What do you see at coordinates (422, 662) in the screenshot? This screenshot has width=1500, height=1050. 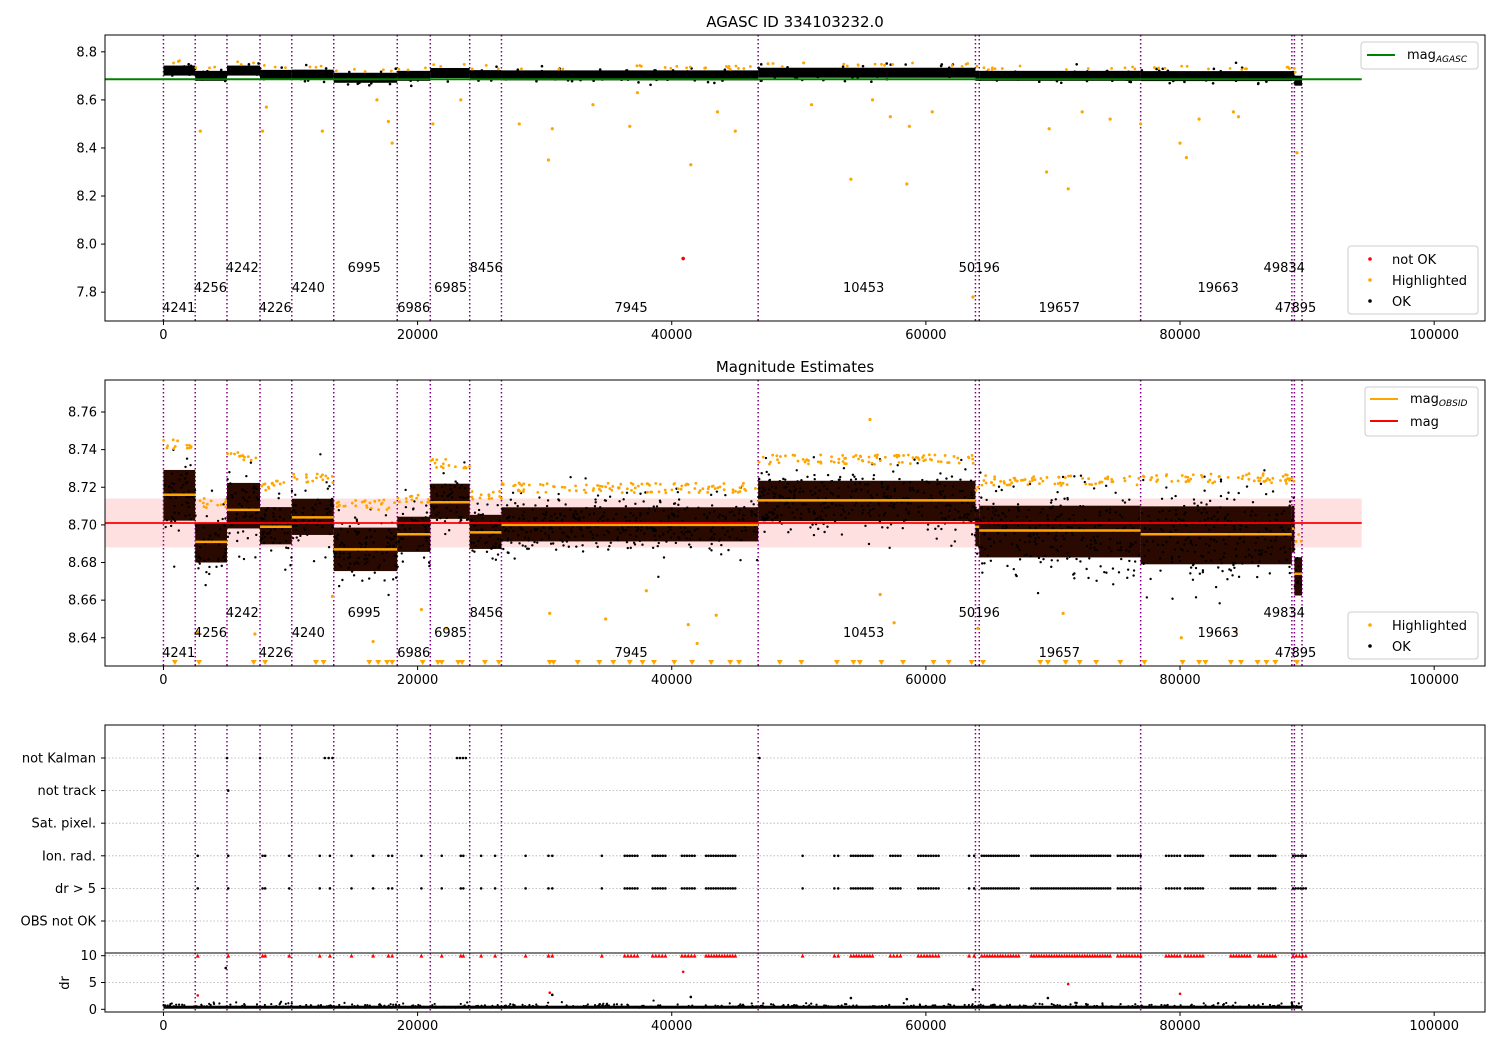 I see `highlighted-clipped-marker` at bounding box center [422, 662].